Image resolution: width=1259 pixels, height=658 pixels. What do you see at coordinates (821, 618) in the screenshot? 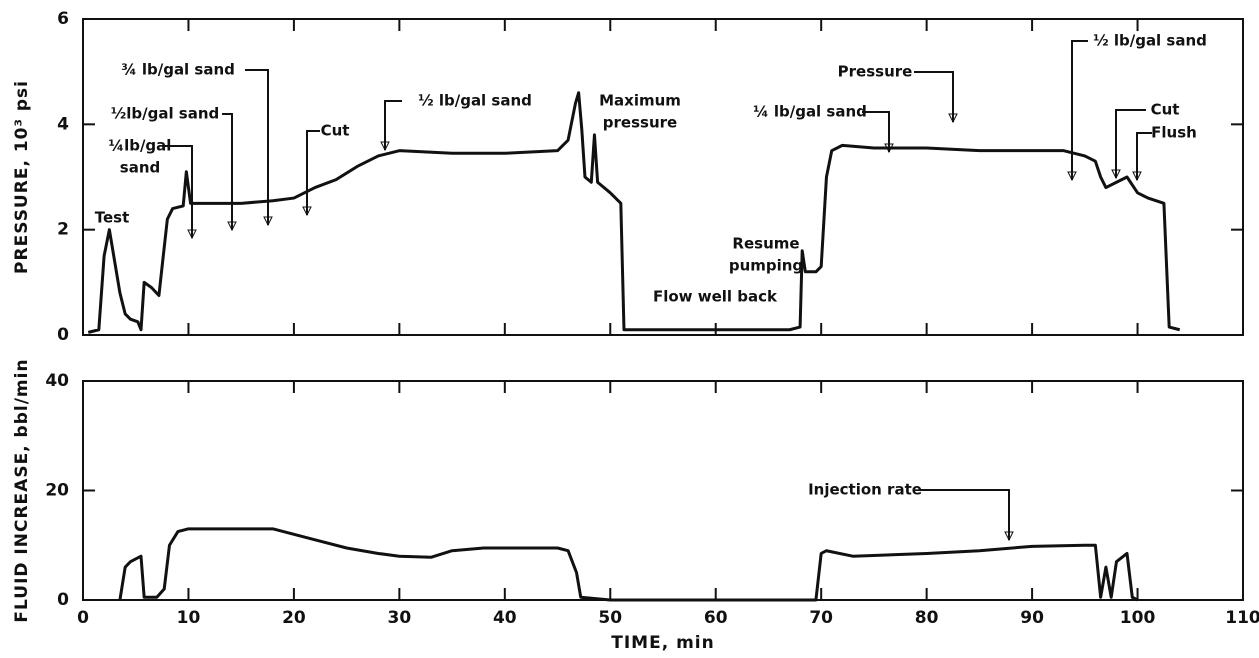
I see `x-tick-label: 70` at bounding box center [821, 618].